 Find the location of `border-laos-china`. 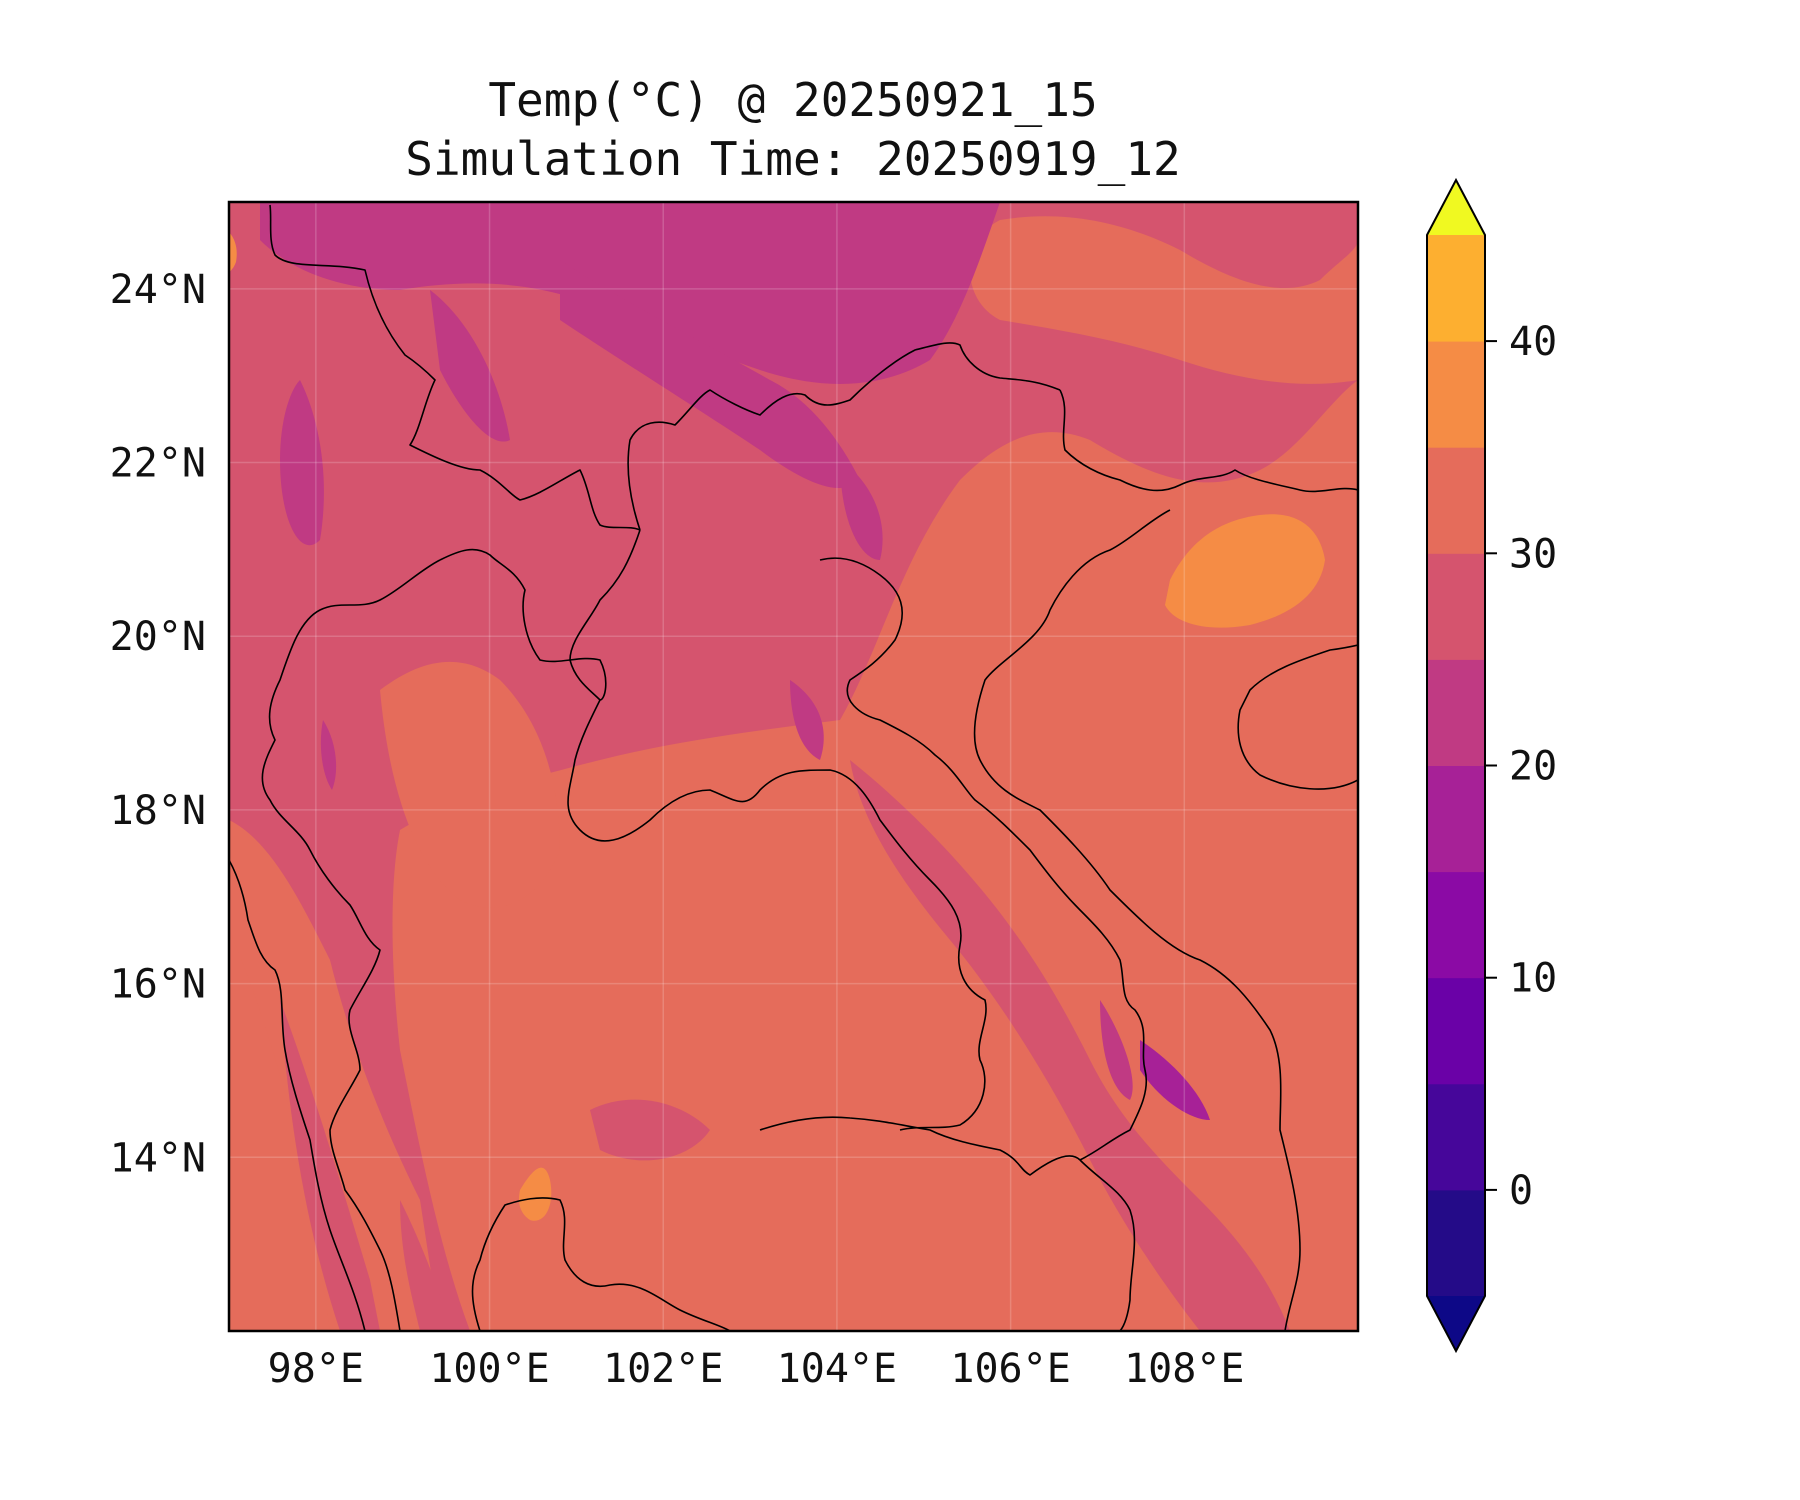

border-laos-china is located at coordinates (844, 436).